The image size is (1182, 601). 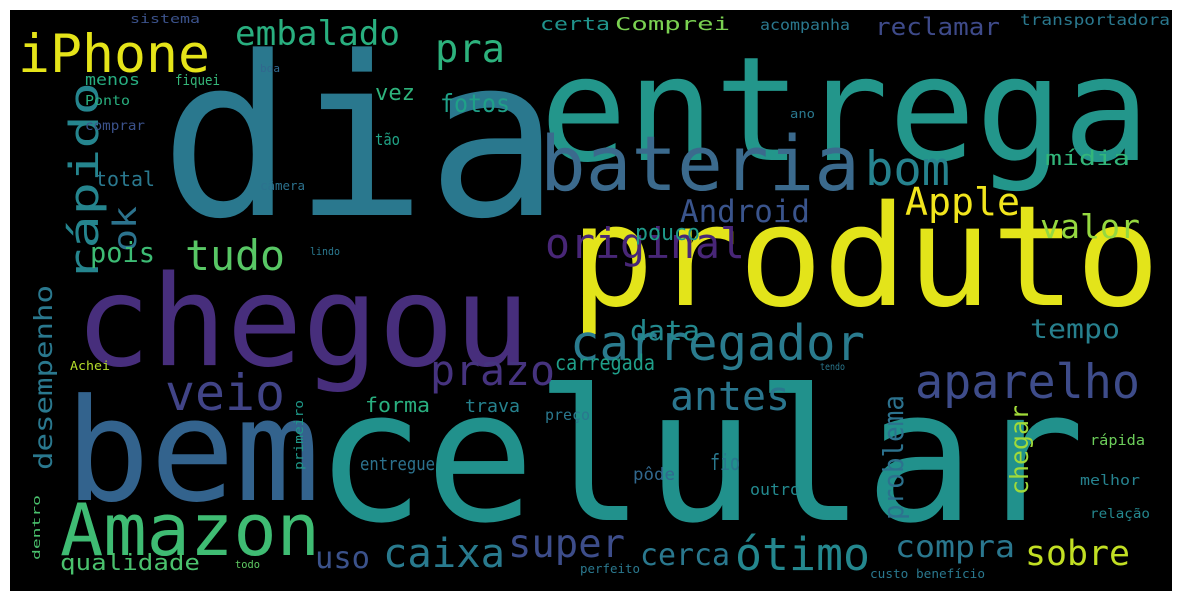 What do you see at coordinates (395, 93) in the screenshot?
I see `word: vez` at bounding box center [395, 93].